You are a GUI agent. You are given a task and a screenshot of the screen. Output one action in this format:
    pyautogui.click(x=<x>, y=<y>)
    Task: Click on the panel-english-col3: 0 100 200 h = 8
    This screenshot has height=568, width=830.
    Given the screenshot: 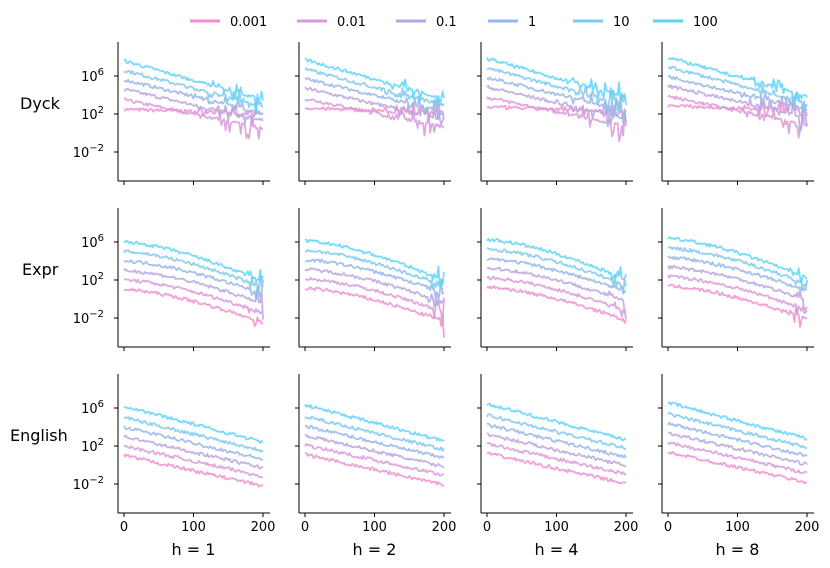 What is the action you would take?
    pyautogui.click(x=738, y=466)
    